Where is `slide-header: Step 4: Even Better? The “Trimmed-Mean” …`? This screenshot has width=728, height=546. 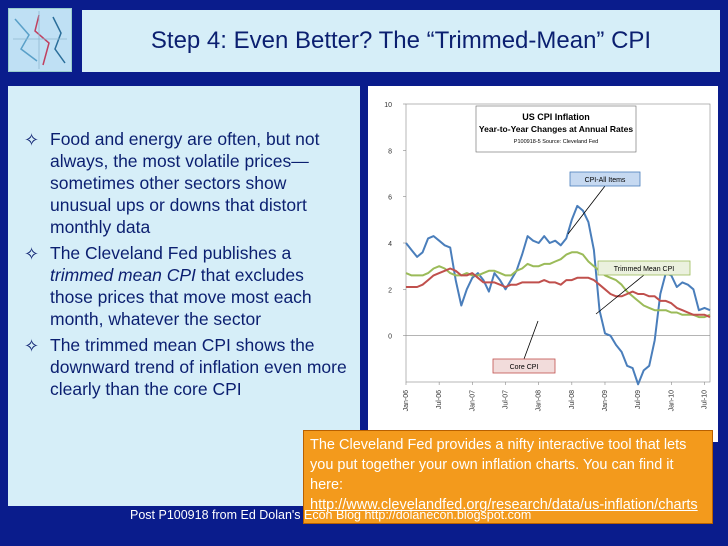
slide-header: Step 4: Even Better? The “Trimmed-Mean” … is located at coordinates (364, 39).